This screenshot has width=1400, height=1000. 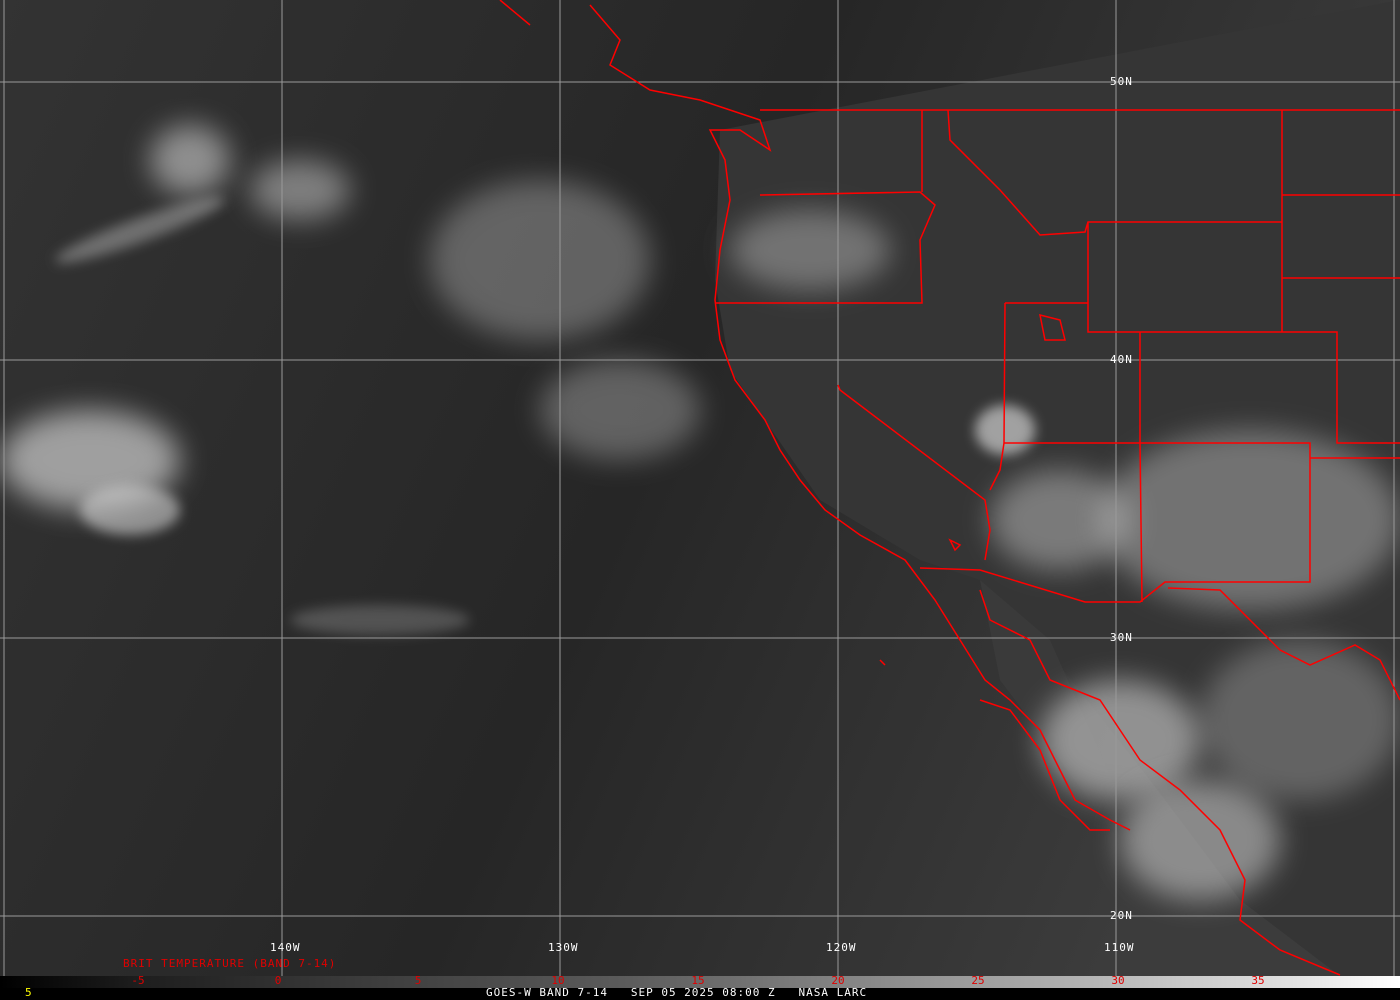 What do you see at coordinates (1160, 782) in the screenshot?
I see `coastline-gulf` at bounding box center [1160, 782].